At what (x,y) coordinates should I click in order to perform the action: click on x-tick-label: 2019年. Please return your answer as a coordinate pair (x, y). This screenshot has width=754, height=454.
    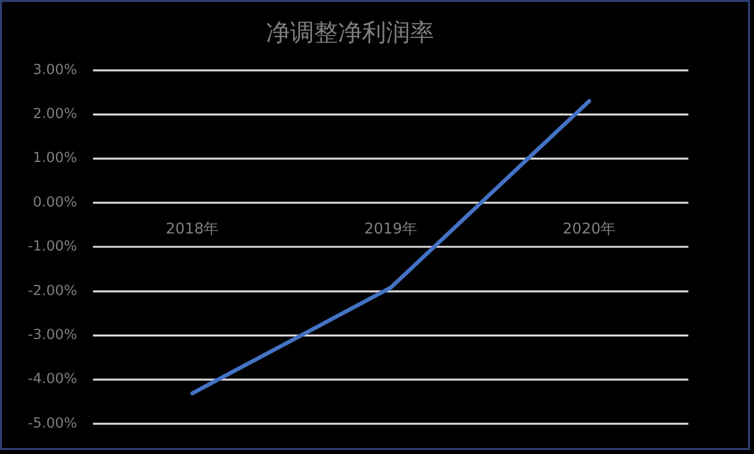
    Looking at the image, I should click on (391, 228).